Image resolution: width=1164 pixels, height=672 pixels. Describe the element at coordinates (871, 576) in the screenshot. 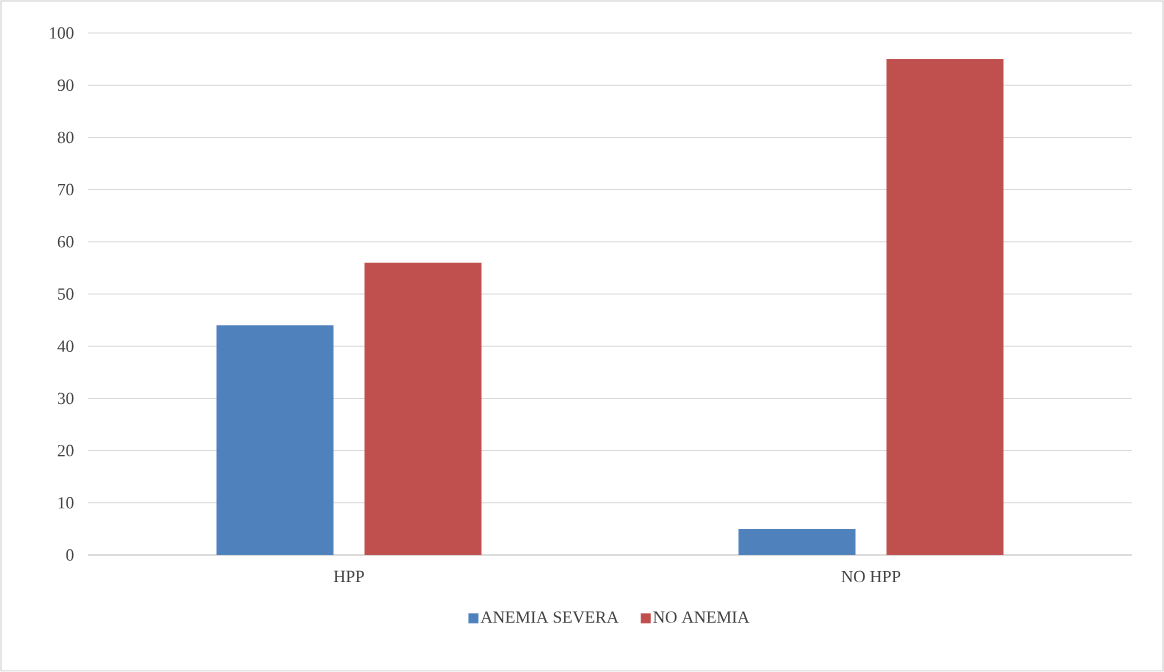

I see `x-tick-label: NO HPP` at that location.